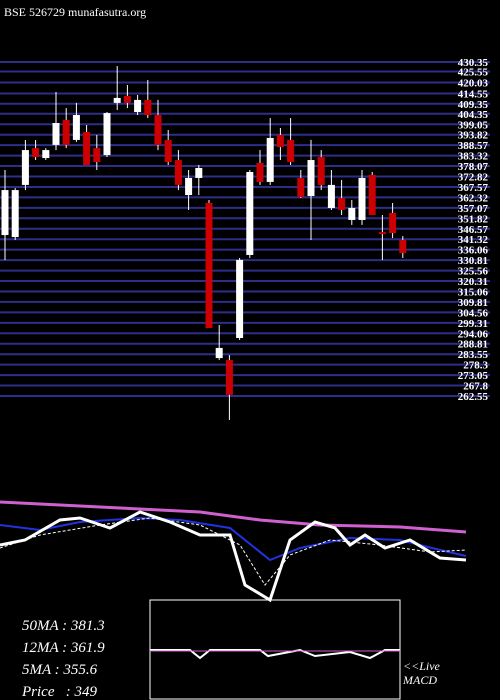  What do you see at coordinates (473, 188) in the screenshot?
I see `y-tick-label: 367.57` at bounding box center [473, 188].